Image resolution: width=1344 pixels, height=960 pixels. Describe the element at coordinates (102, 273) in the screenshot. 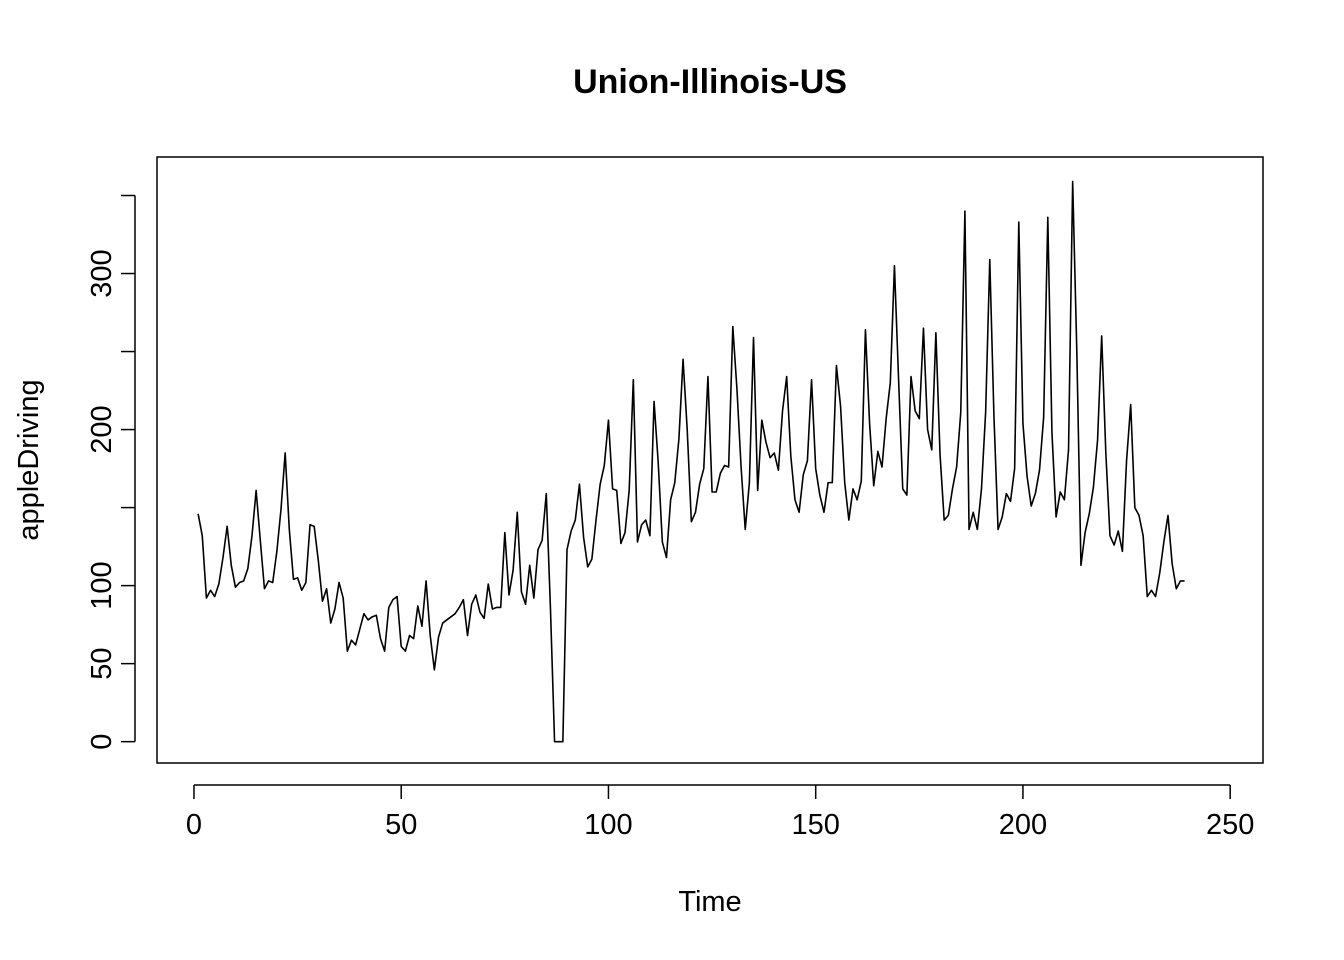

I see `y-tick-label: 300` at that location.